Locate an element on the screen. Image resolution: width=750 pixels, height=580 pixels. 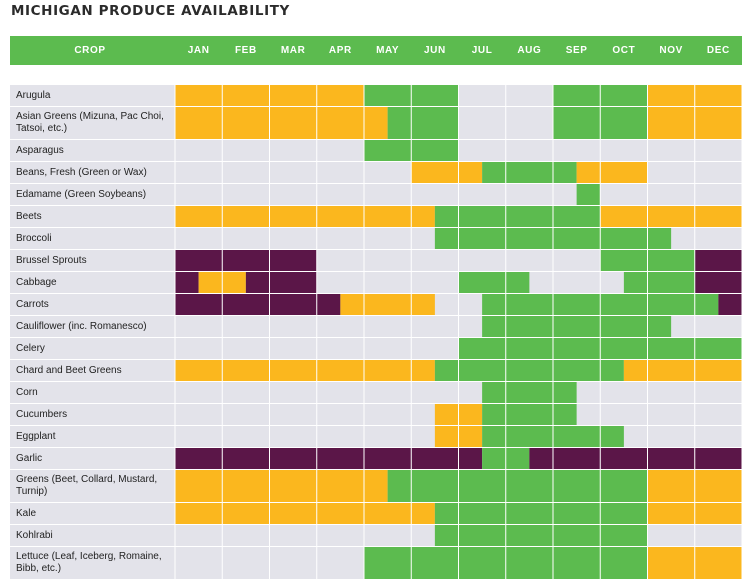
crop-label: Greens (Beet, Collard, Mustard, Turnip) is located at coordinates (87, 485).